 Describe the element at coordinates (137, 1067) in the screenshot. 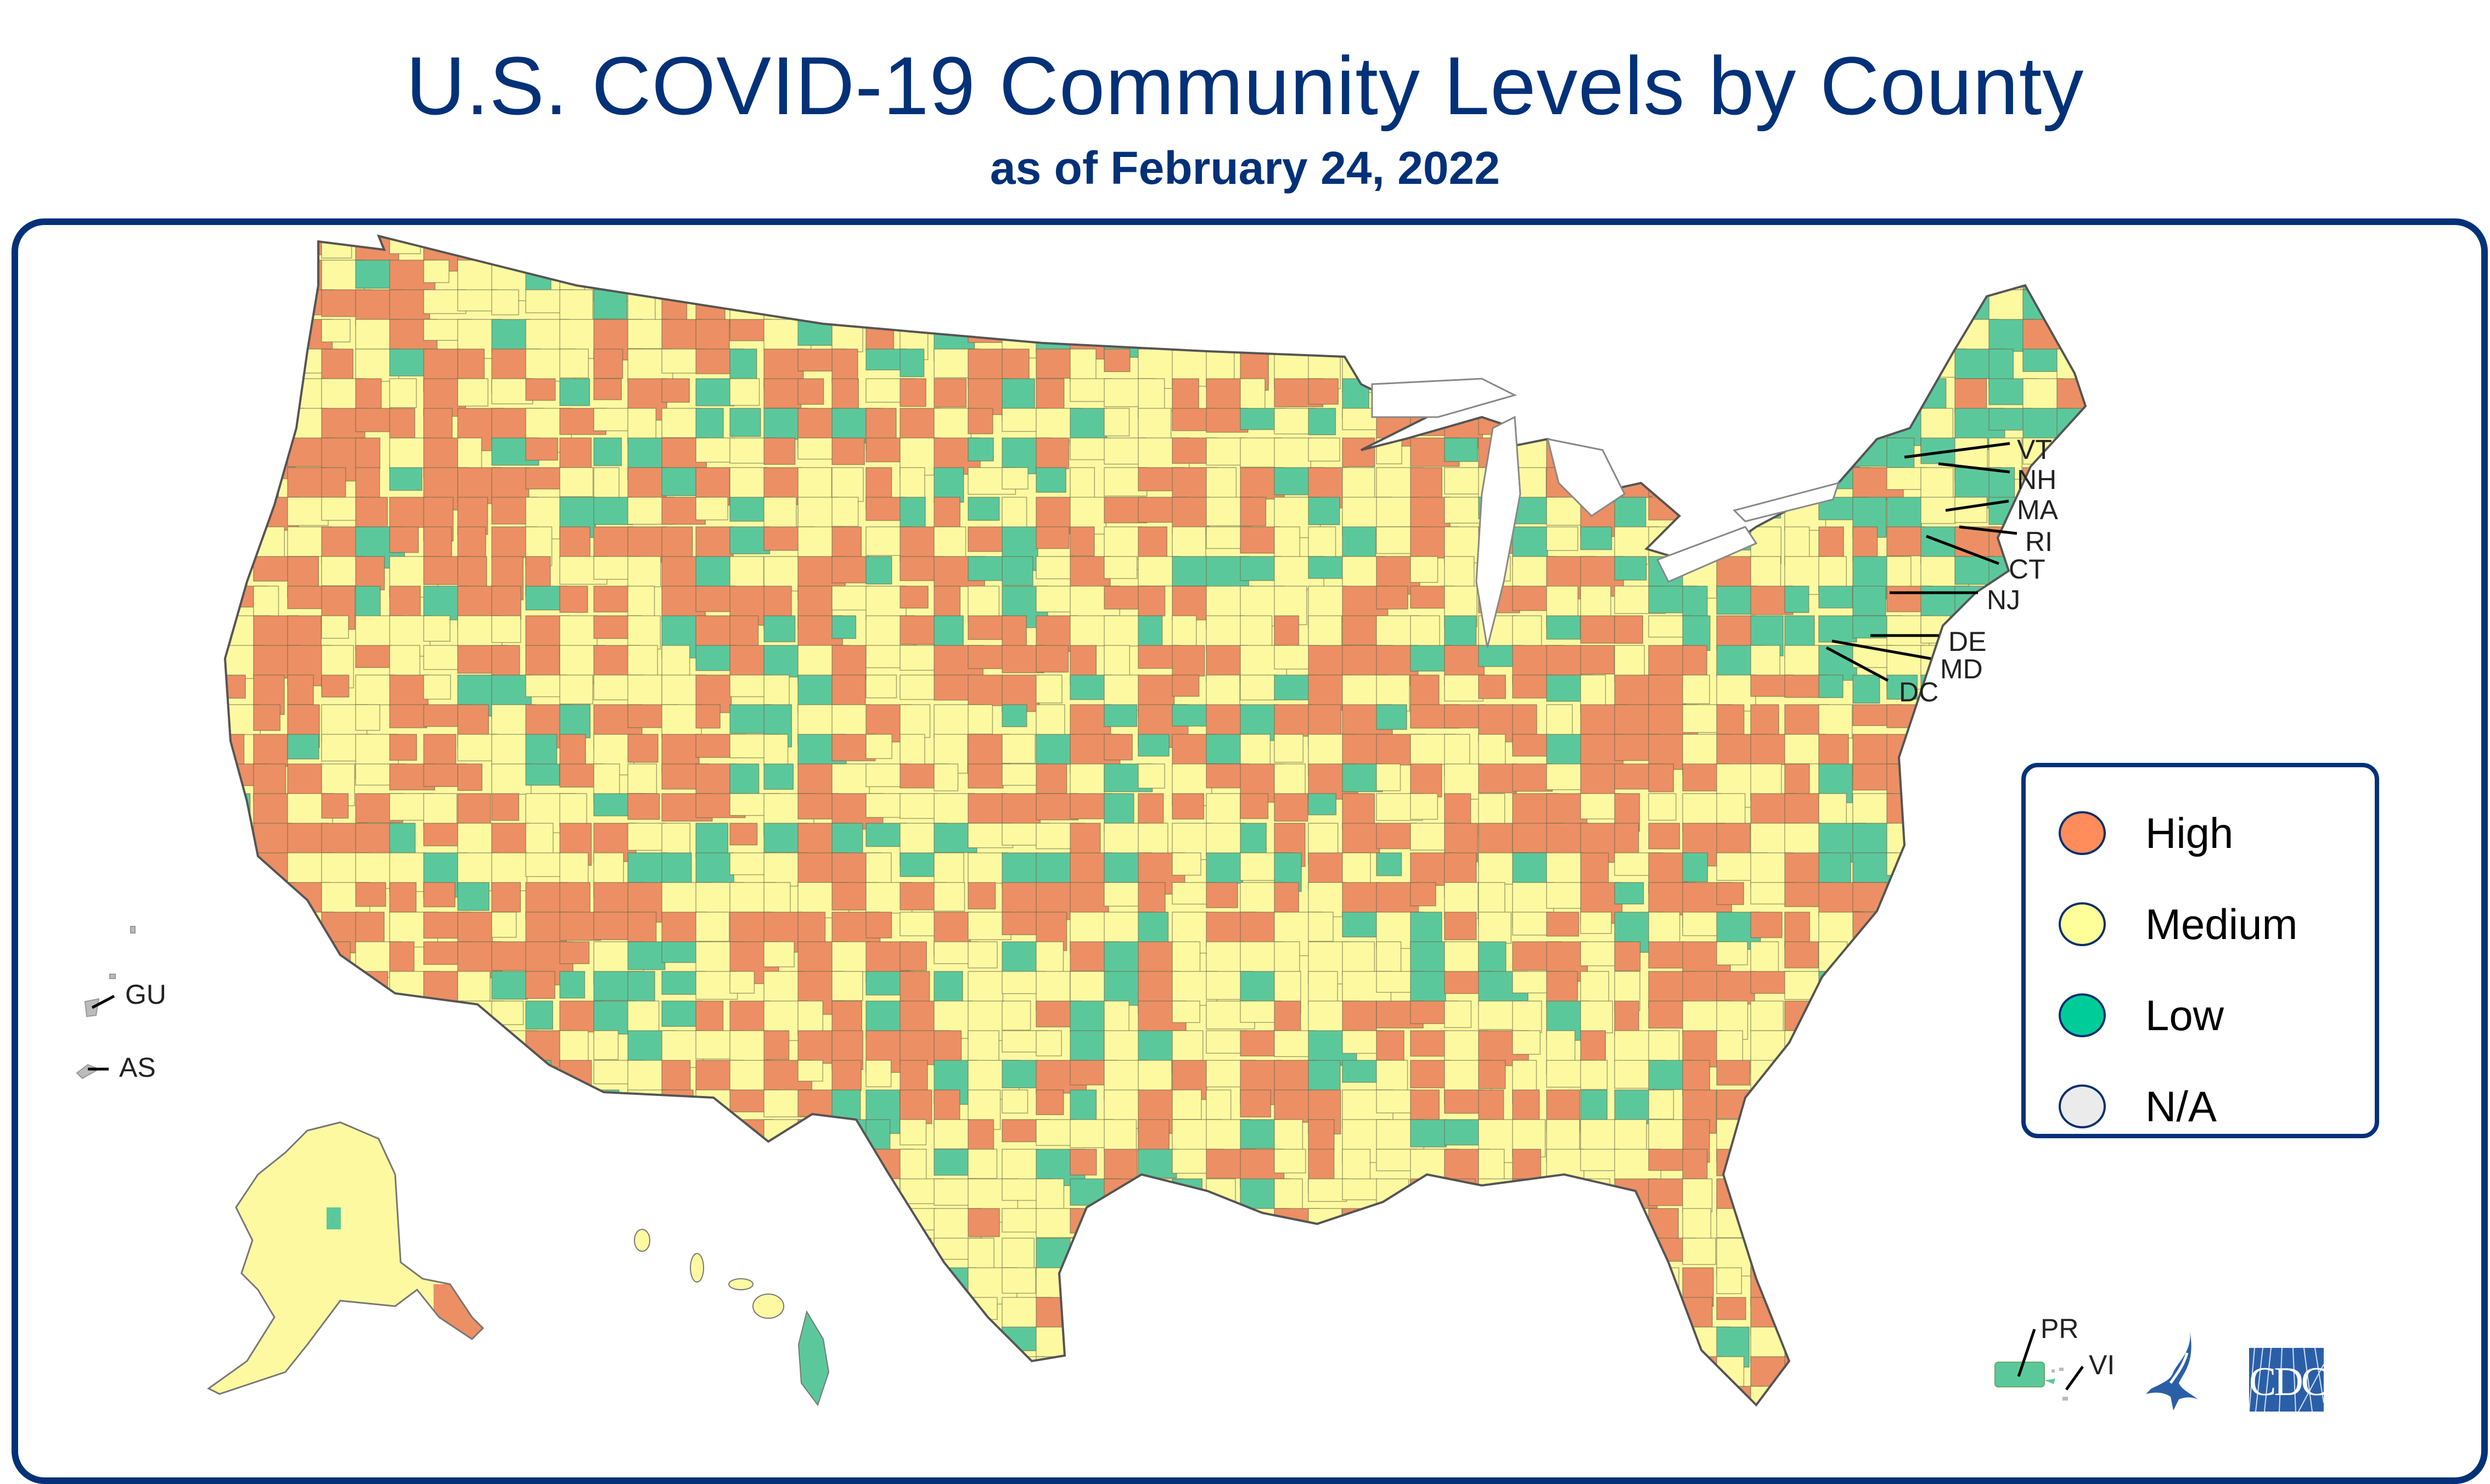

I see `label-as: AS` at that location.